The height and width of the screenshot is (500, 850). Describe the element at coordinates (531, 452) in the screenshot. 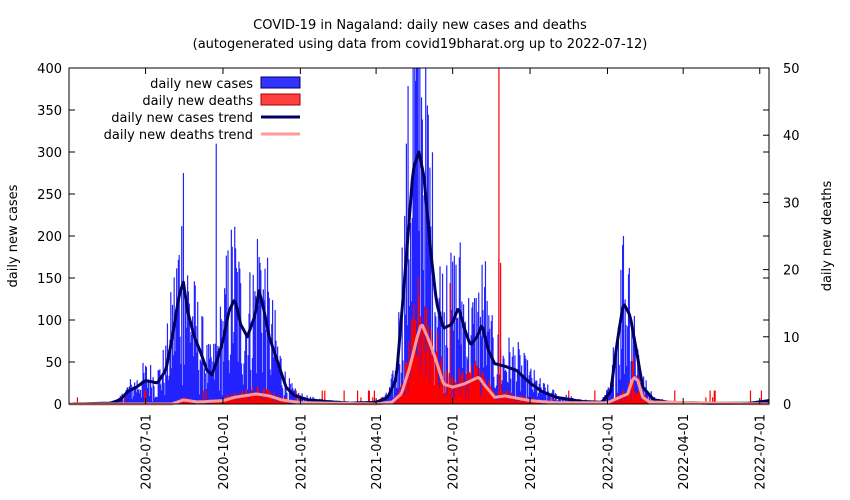

I see `x-tick-label: 2021-10-01` at that location.